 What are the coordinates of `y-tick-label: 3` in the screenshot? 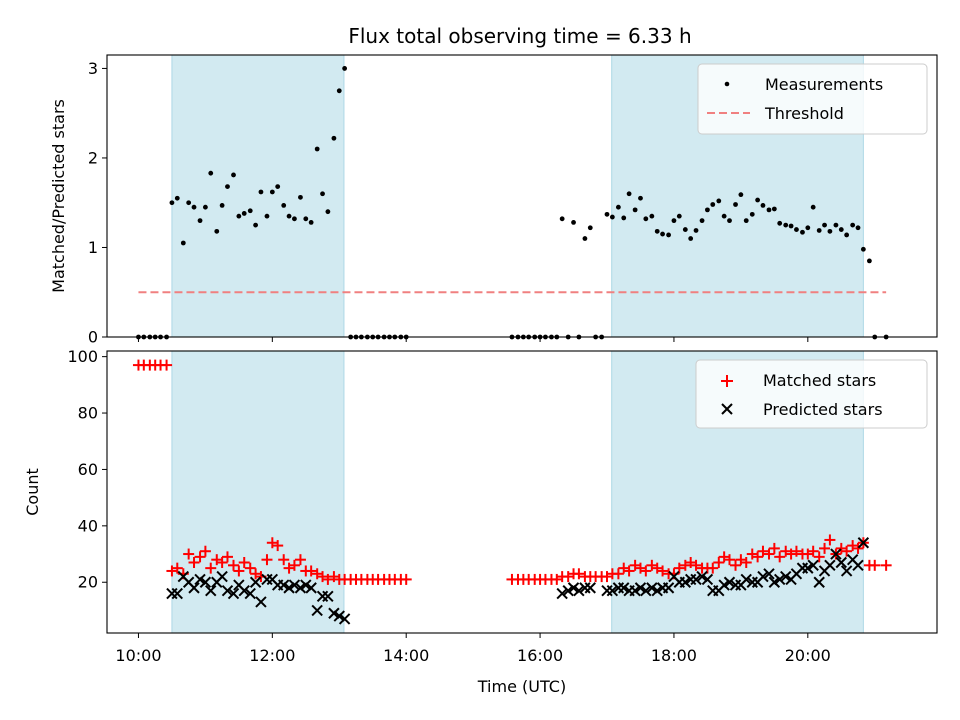 It's located at (93, 68).